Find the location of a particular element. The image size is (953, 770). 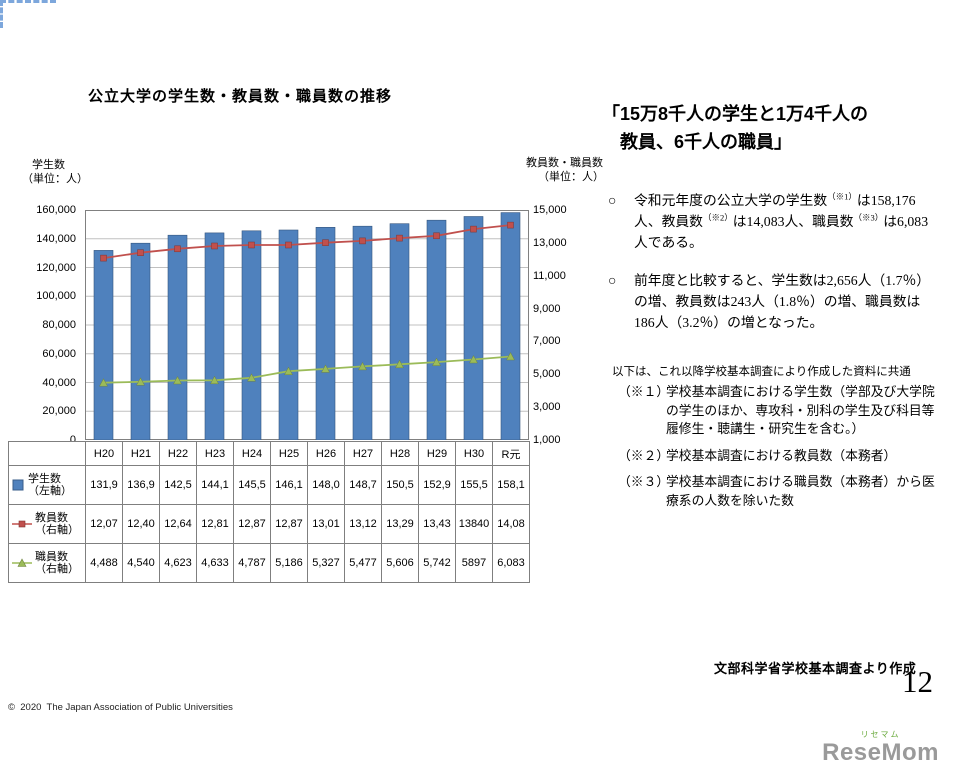

right-axis-label: 教員数・職員数 （単位：人） is located at coordinates (565, 170).